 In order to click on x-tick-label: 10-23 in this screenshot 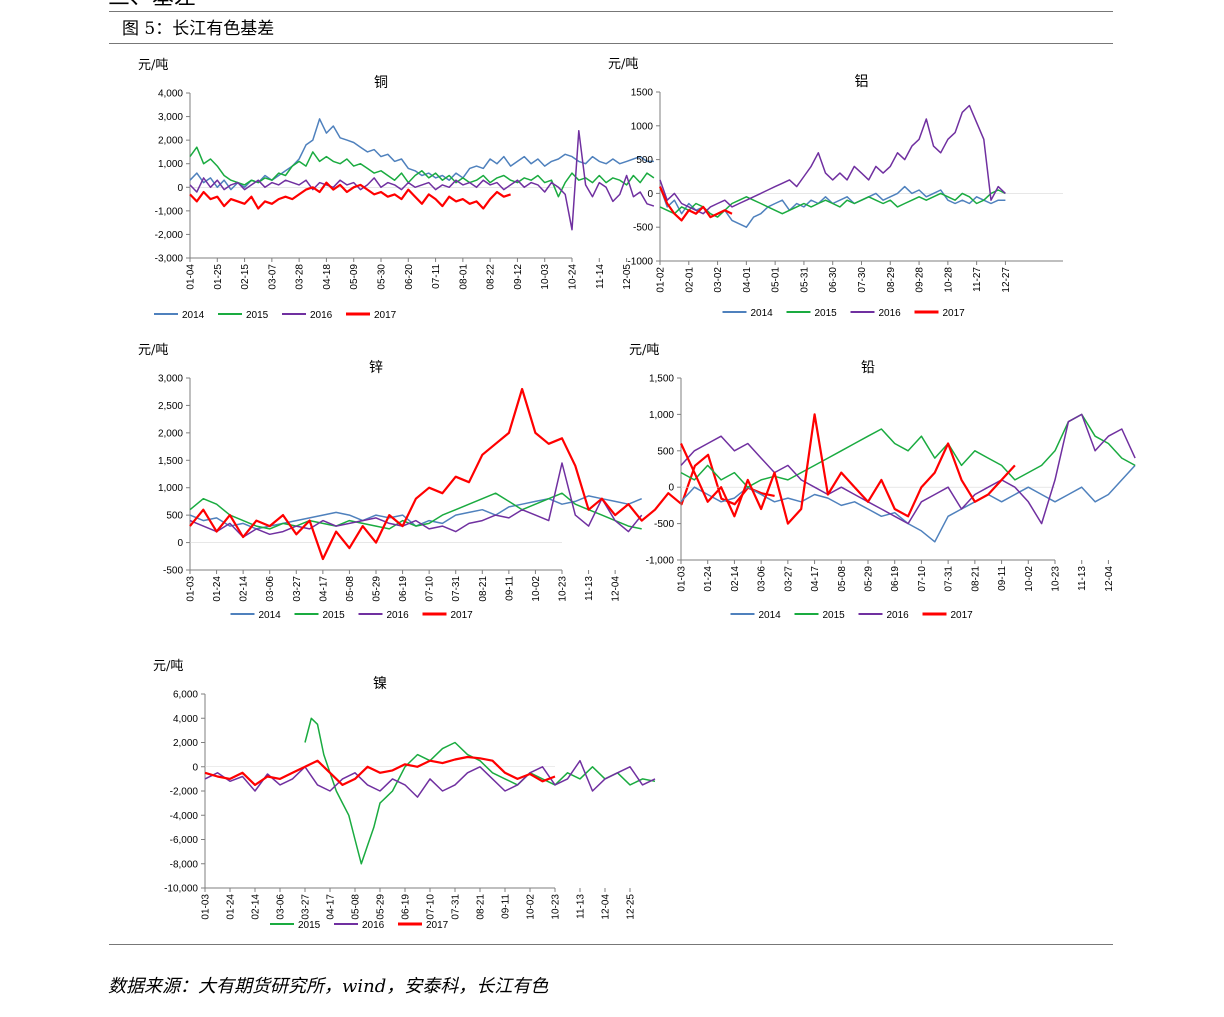, I will do `click(1056, 579)`.